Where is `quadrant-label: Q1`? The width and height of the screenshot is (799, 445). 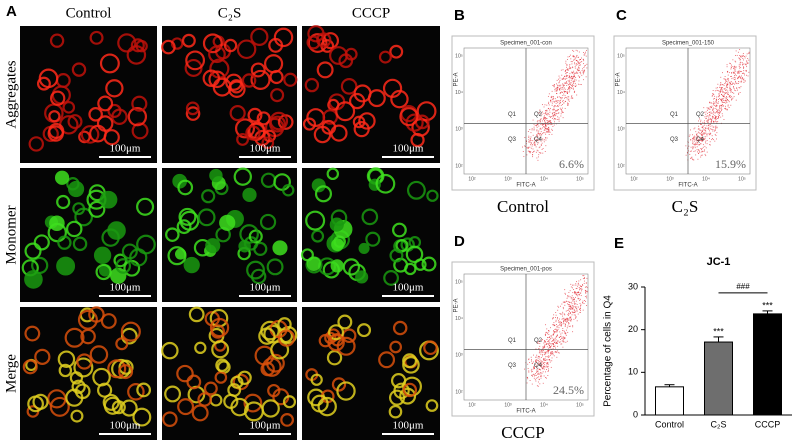 quadrant-label: Q1 is located at coordinates (674, 115).